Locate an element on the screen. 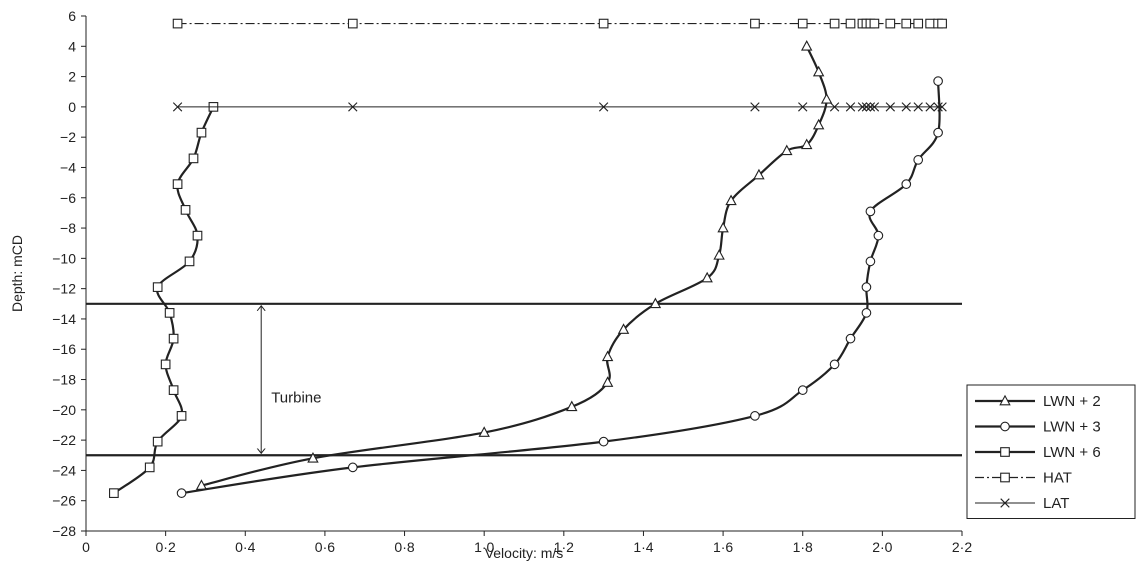 This screenshot has width=1141, height=562. legend: LWN + 2 LWN + 3 LWN + 6 HAT LAT is located at coordinates (1051, 451).